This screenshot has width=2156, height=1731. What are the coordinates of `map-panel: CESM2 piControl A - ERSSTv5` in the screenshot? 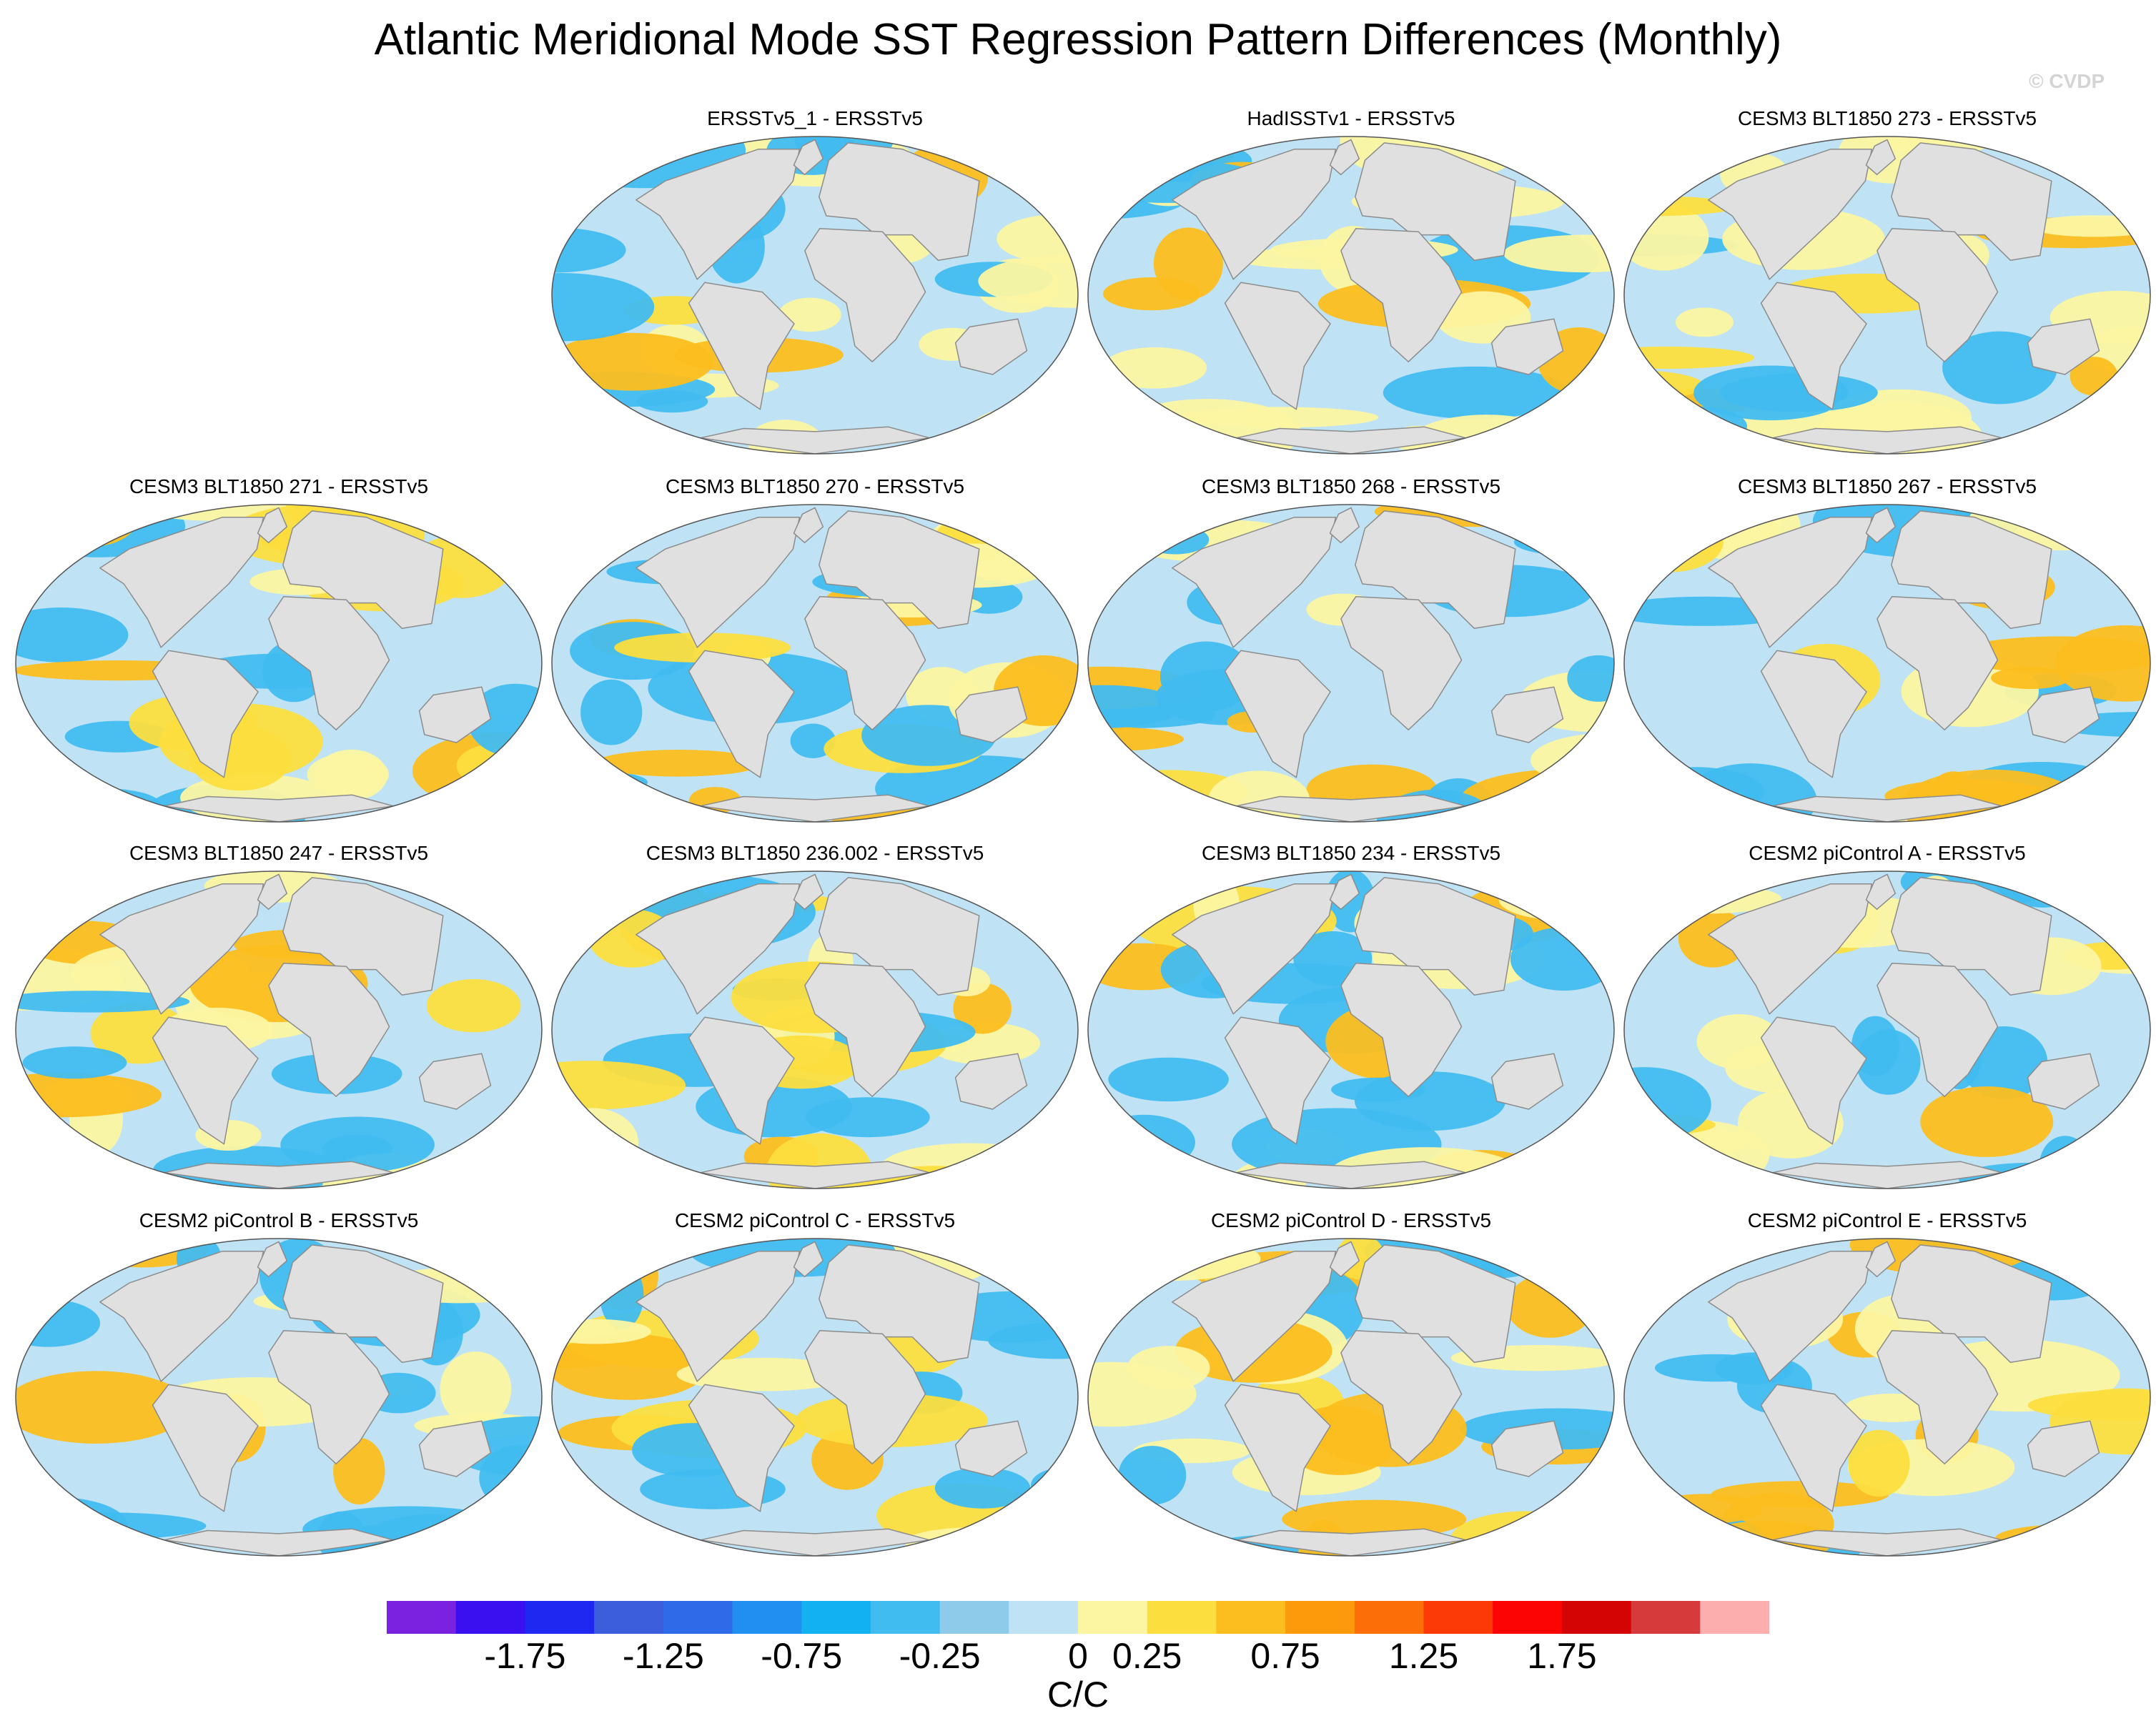 It's located at (1886, 1020).